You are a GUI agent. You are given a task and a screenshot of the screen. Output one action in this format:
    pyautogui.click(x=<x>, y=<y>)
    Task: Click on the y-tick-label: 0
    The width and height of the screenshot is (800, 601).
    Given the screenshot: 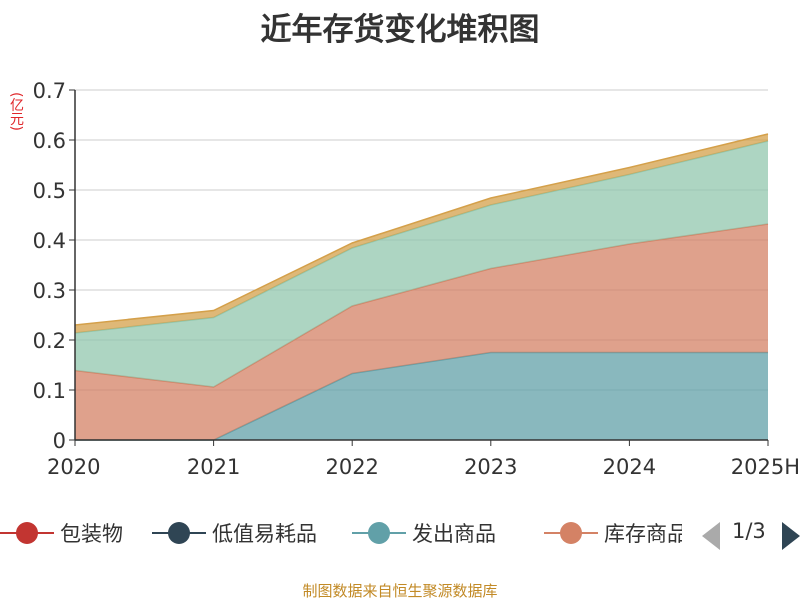 What is the action you would take?
    pyautogui.click(x=59, y=441)
    